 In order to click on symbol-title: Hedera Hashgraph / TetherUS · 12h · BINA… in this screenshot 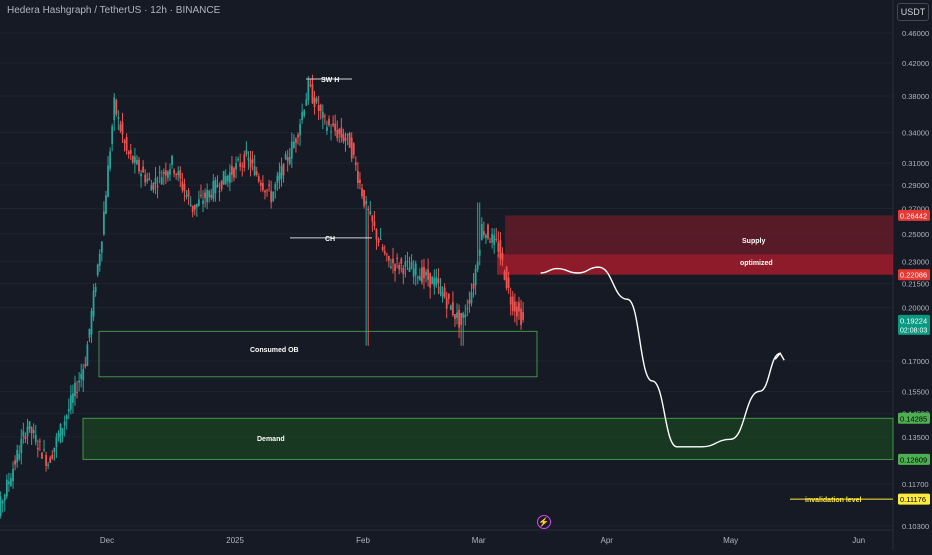, I will do `click(114, 10)`.